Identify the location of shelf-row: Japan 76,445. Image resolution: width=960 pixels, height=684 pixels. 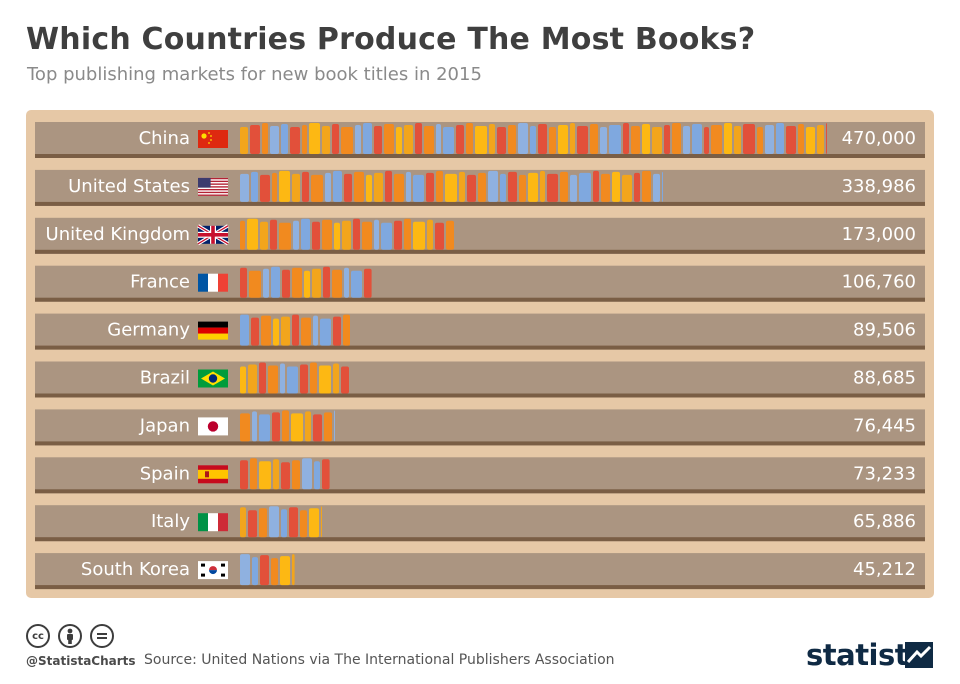
(480, 427).